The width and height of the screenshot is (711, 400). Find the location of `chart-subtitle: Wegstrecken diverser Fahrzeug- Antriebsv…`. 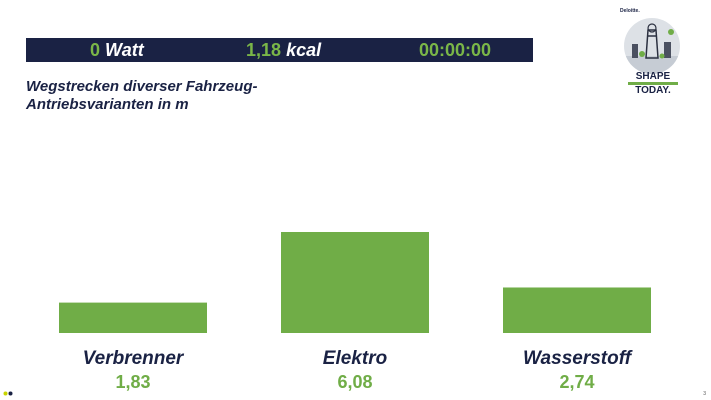

chart-subtitle: Wegstrecken diverser Fahrzeug- Antriebsv… is located at coordinates (156, 96).